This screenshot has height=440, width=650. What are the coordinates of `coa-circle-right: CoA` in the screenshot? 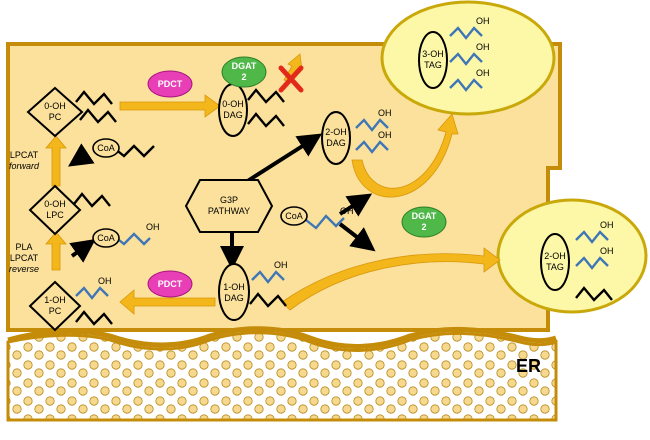 It's located at (294, 216).